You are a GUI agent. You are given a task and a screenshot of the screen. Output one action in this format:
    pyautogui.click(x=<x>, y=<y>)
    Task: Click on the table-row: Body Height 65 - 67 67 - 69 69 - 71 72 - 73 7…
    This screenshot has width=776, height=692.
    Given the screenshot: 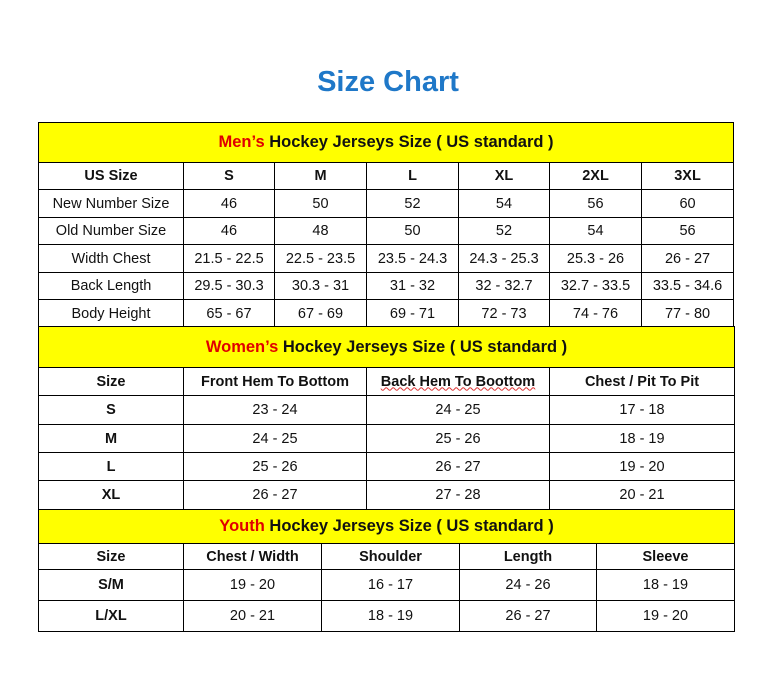 What is the action you would take?
    pyautogui.click(x=386, y=313)
    